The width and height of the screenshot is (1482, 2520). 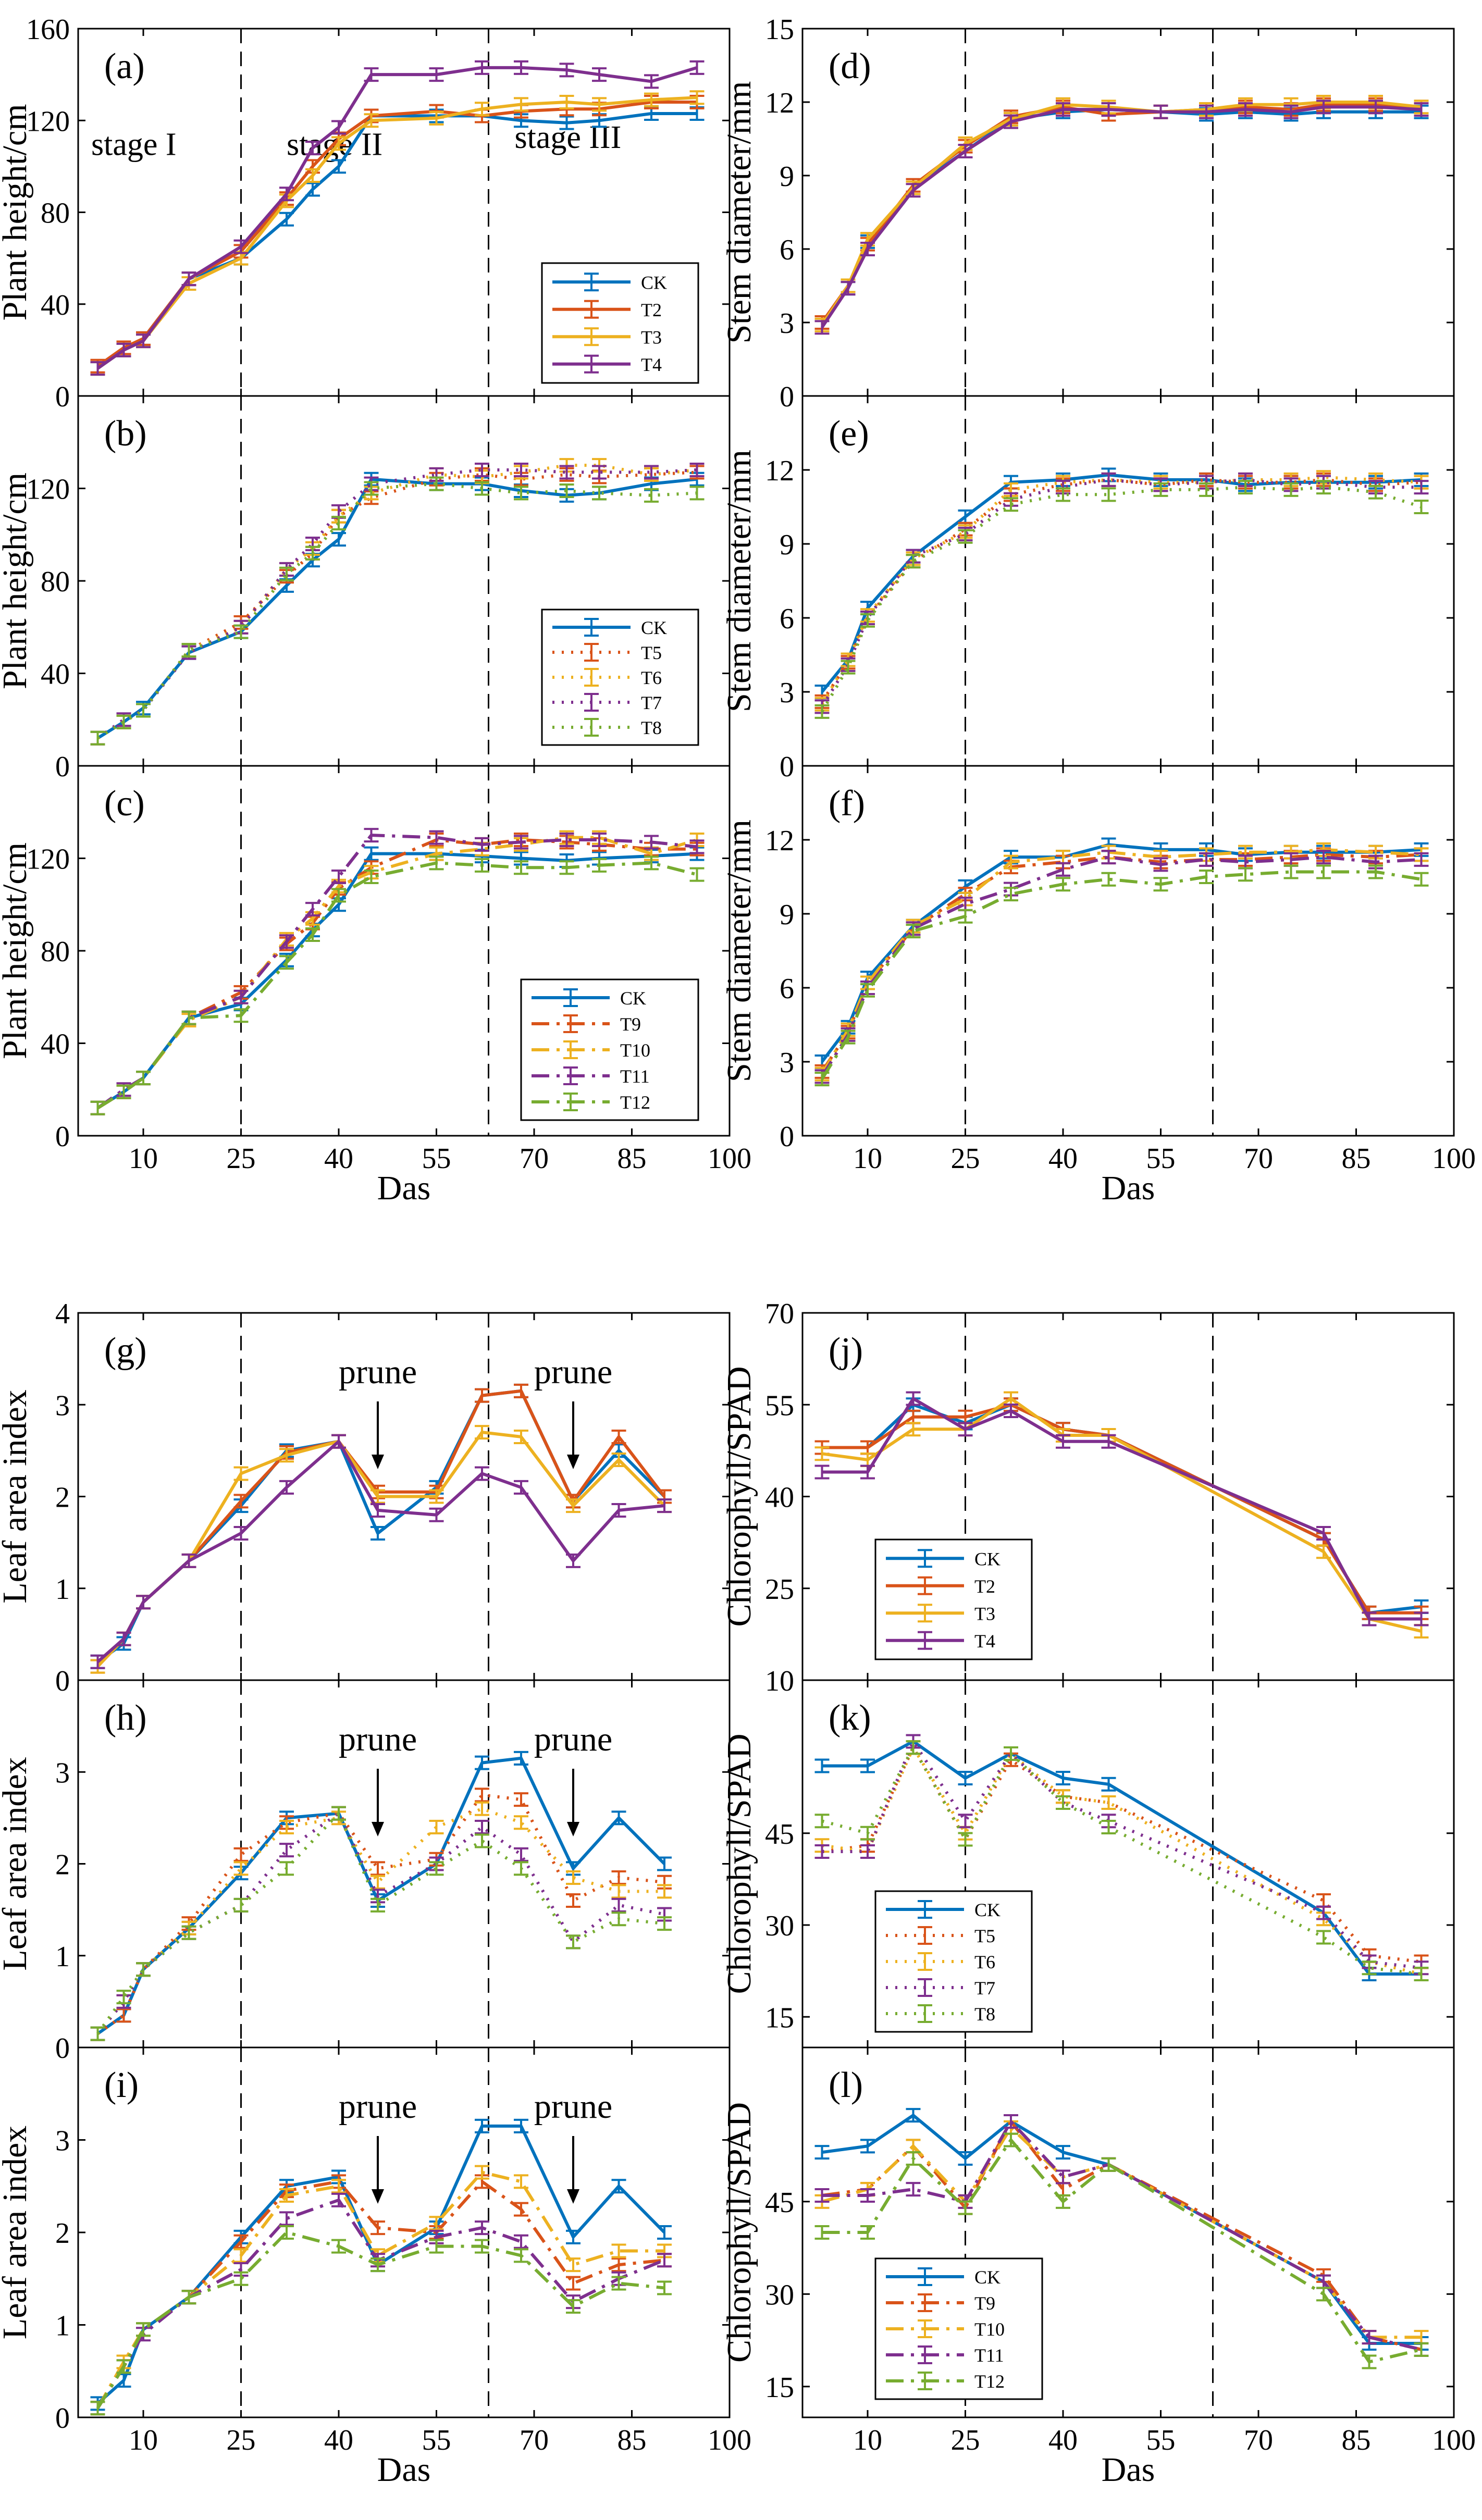 What do you see at coordinates (17, 1863) in the screenshot?
I see `y-axis-label: Leaf area index` at bounding box center [17, 1863].